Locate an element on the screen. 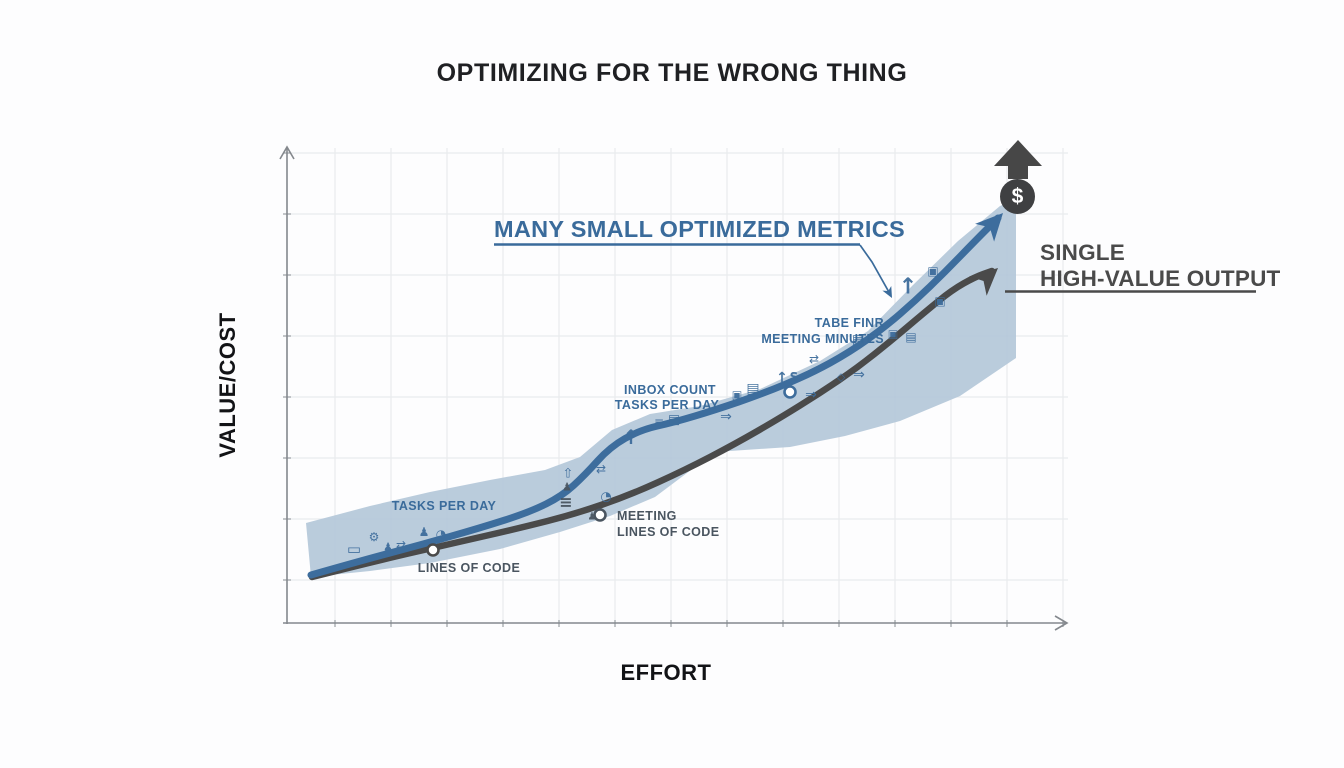 This screenshot has width=1344, height=768. tasks-per-day-1-label: TASKS PER DAY is located at coordinates (444, 506).